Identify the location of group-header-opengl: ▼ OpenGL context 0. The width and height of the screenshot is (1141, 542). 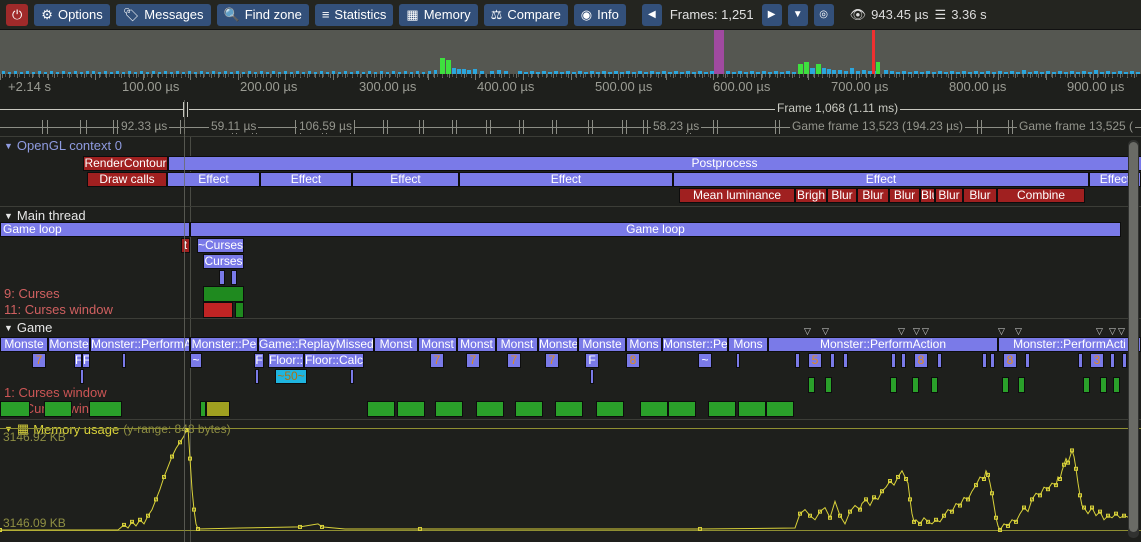
(63, 145).